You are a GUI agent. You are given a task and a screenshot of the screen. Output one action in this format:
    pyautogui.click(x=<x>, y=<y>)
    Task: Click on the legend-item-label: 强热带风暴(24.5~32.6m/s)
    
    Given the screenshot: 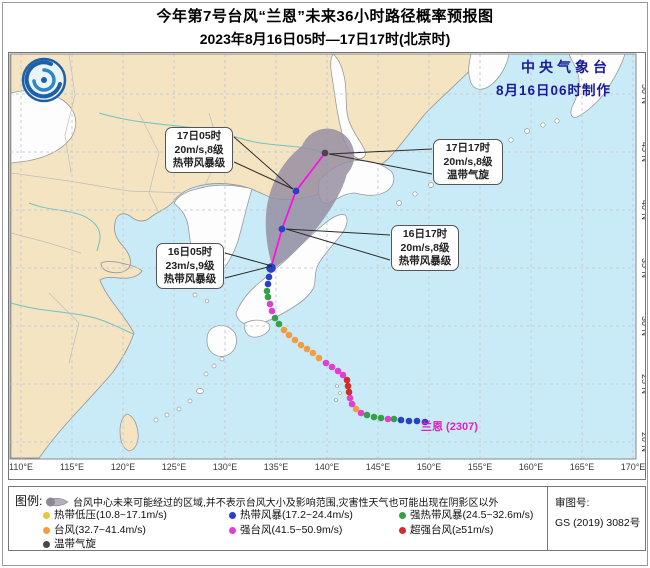 What is the action you would take?
    pyautogui.click(x=472, y=515)
    